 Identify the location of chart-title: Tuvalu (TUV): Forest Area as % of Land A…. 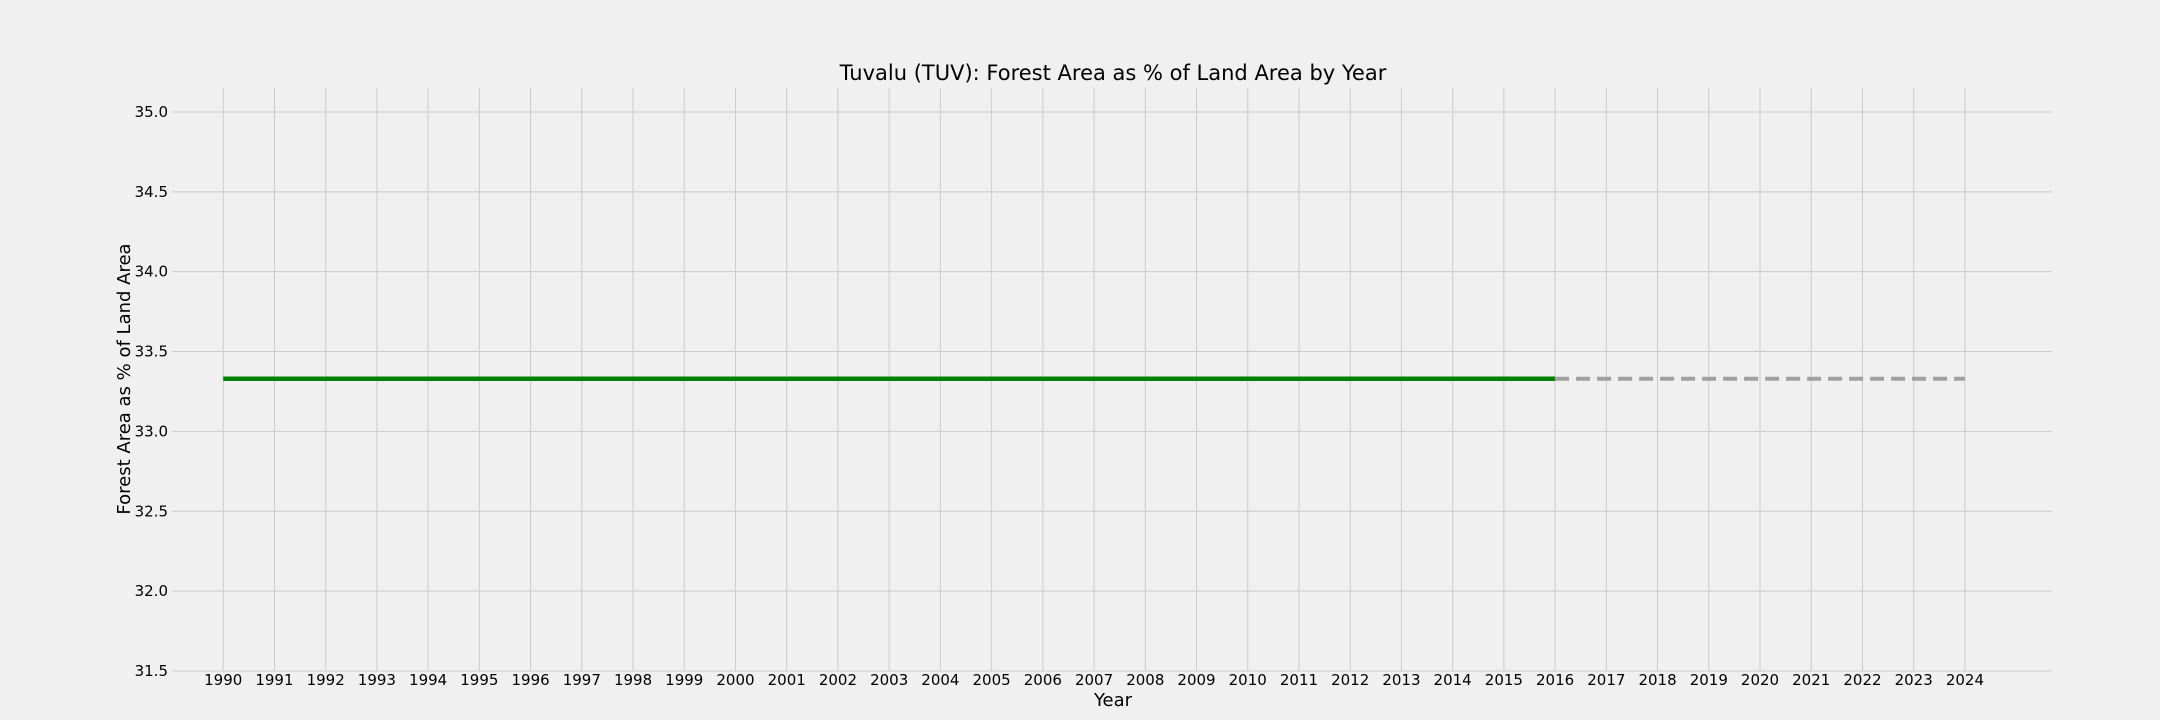
(1113, 73).